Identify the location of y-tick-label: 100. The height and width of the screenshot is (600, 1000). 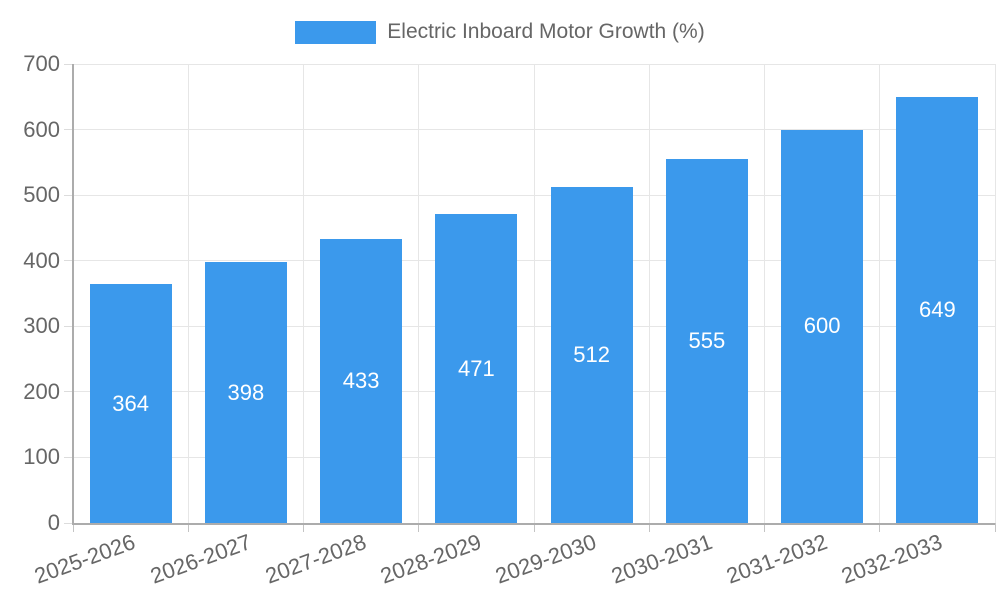
(41, 457).